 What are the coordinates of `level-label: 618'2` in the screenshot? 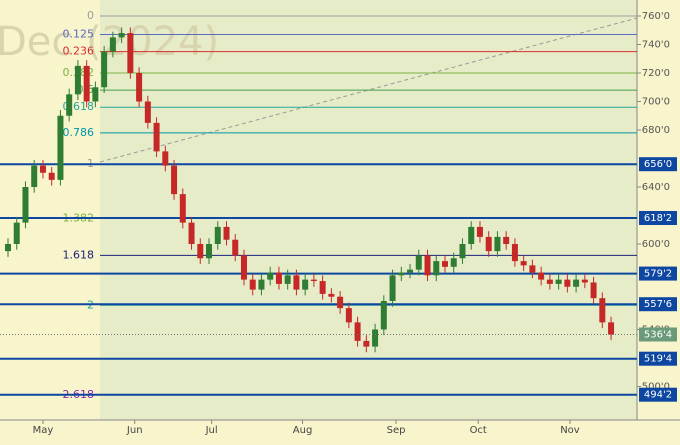 It's located at (658, 218).